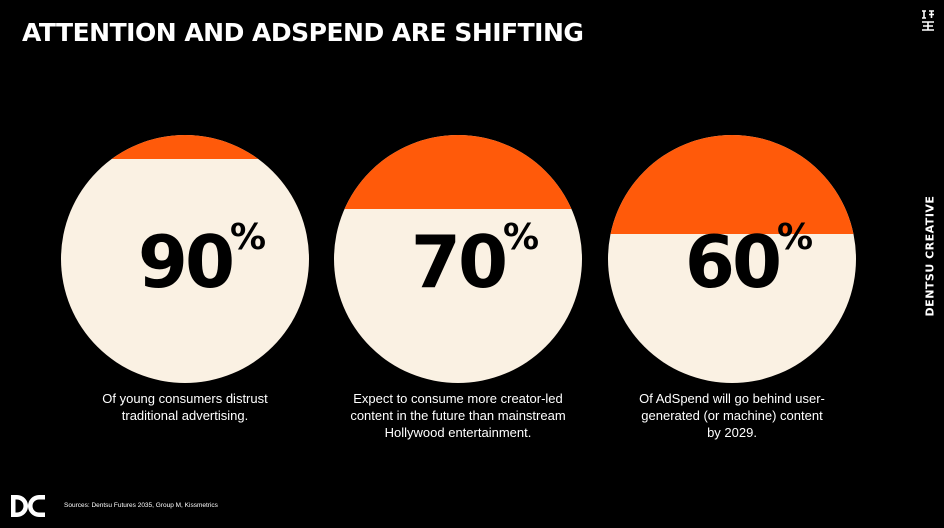 The height and width of the screenshot is (528, 944). What do you see at coordinates (185, 398) in the screenshot?
I see `caption-line: Of young consumers distrust` at bounding box center [185, 398].